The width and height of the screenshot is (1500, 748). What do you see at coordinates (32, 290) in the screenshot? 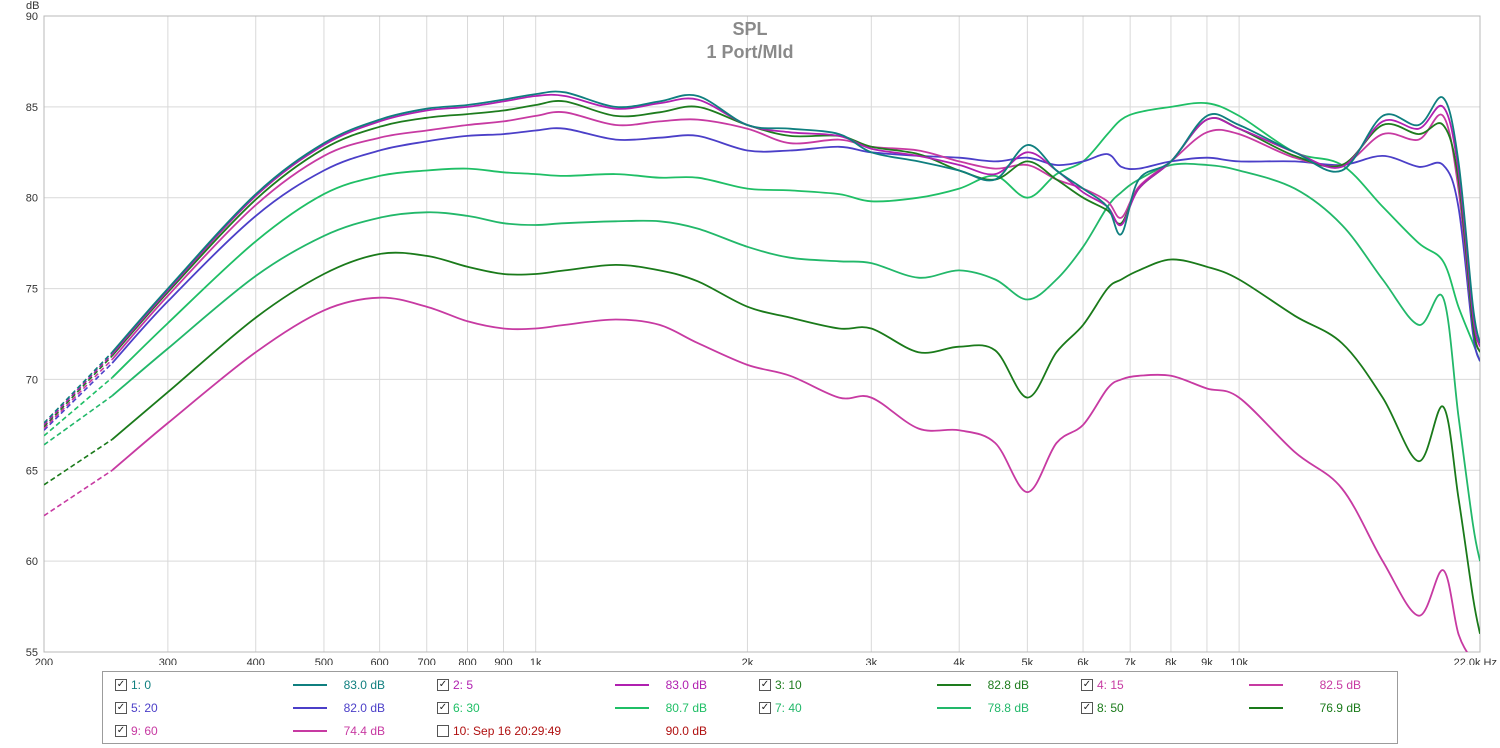
I see `y-tick-label: 75` at bounding box center [32, 290].